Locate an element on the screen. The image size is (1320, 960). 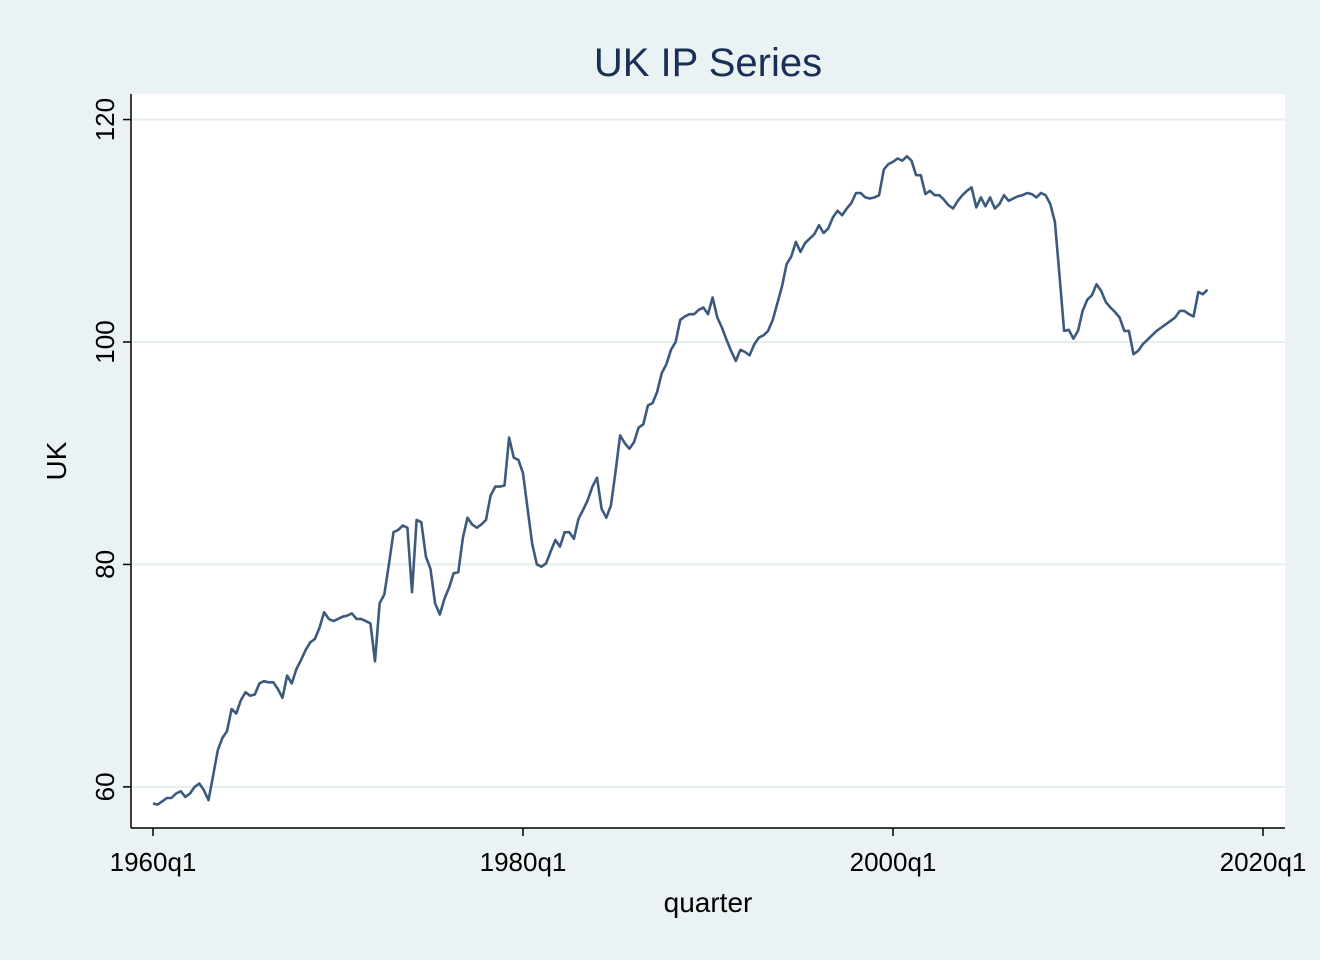
y-tick-label-100: 100 is located at coordinates (105, 341).